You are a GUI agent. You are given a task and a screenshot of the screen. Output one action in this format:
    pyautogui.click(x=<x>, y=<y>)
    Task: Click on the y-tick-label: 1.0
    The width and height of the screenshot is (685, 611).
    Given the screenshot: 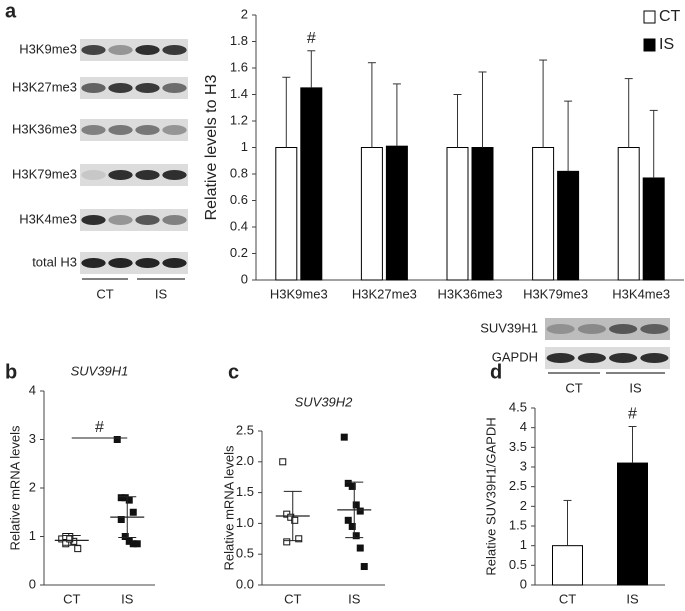 What is the action you would take?
    pyautogui.click(x=245, y=522)
    